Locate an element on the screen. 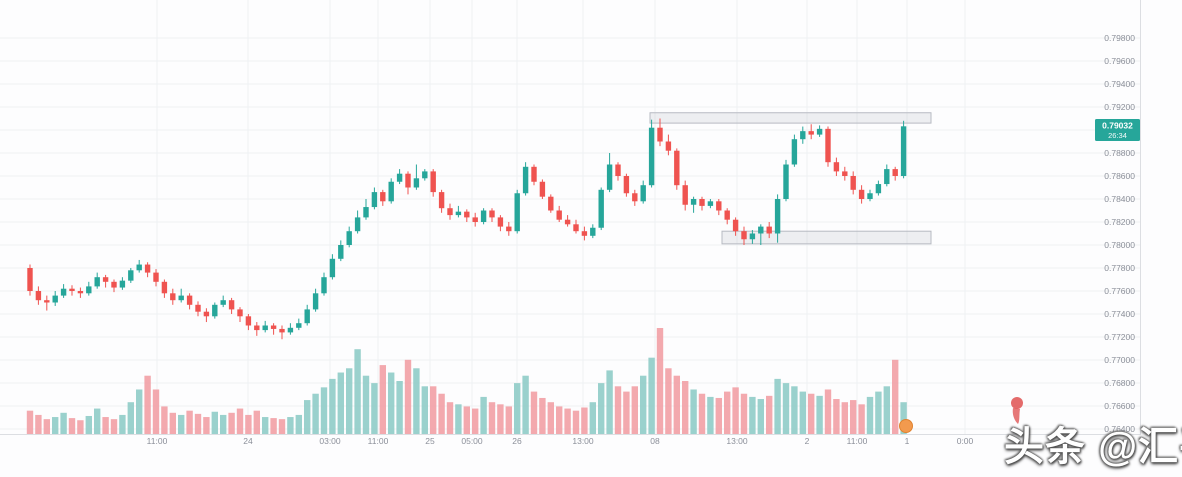 The image size is (1182, 477). current-price-value: 0.79032 is located at coordinates (1117, 126).